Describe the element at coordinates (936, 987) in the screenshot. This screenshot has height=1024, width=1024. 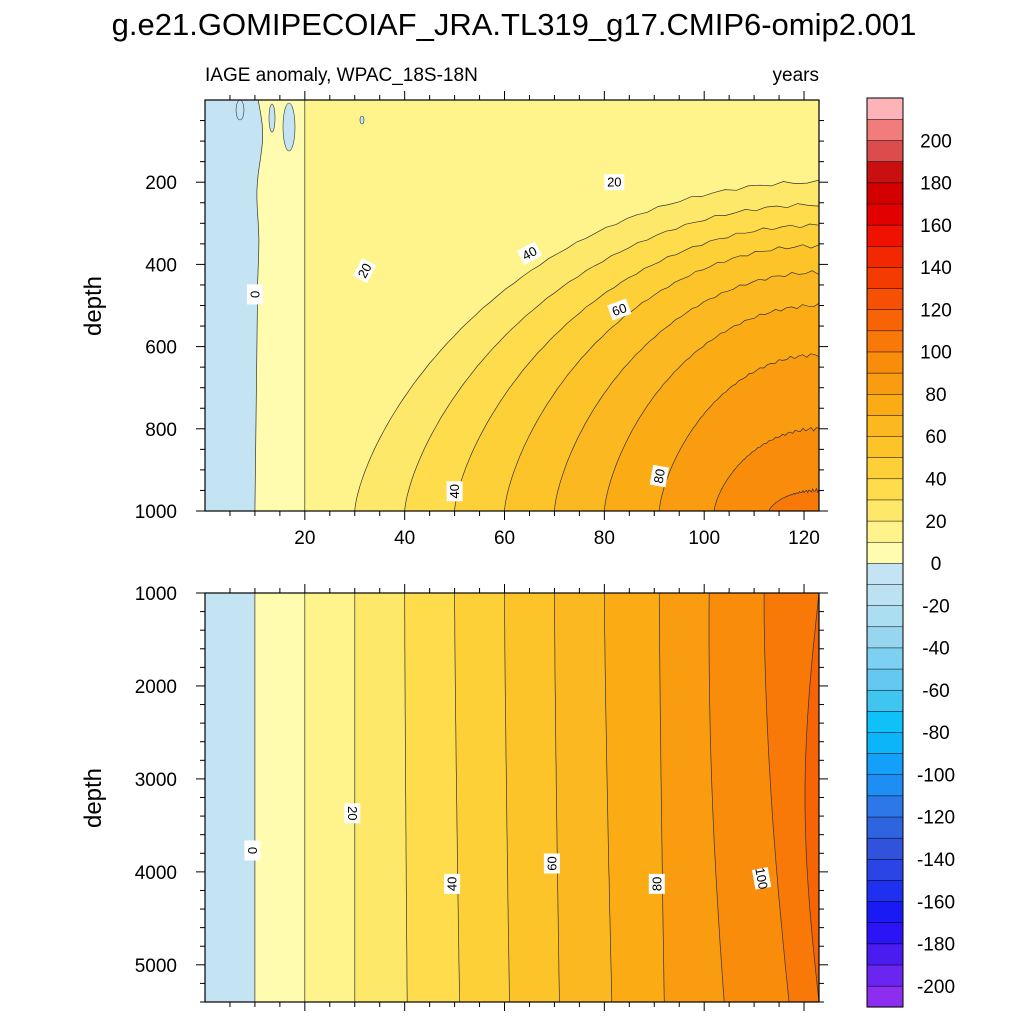
I see `colorbar-label: -200` at that location.